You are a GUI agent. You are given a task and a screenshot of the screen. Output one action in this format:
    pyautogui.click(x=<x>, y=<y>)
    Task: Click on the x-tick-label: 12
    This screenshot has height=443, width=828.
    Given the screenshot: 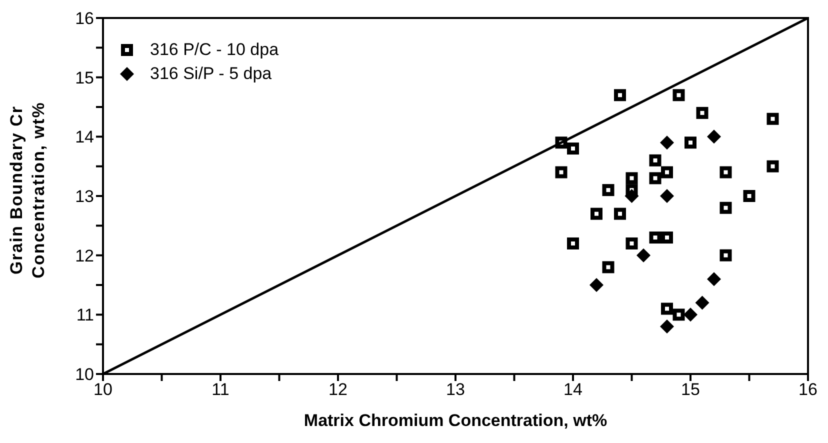 What is the action you would take?
    pyautogui.click(x=338, y=390)
    